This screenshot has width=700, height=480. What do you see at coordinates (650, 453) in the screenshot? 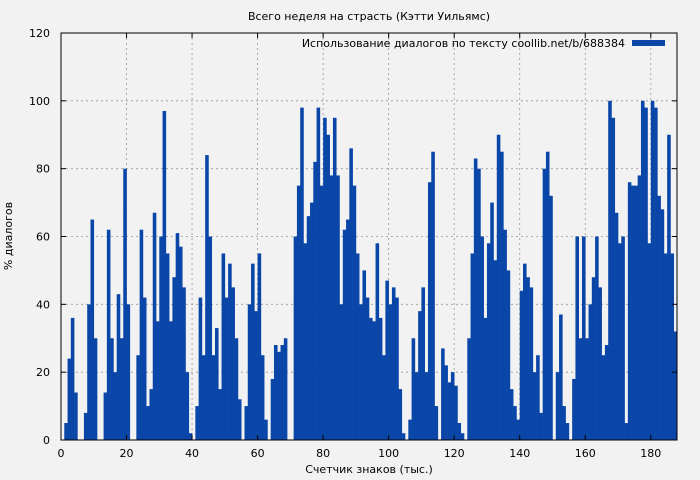
I see `x-tick-label: 180` at bounding box center [650, 453].